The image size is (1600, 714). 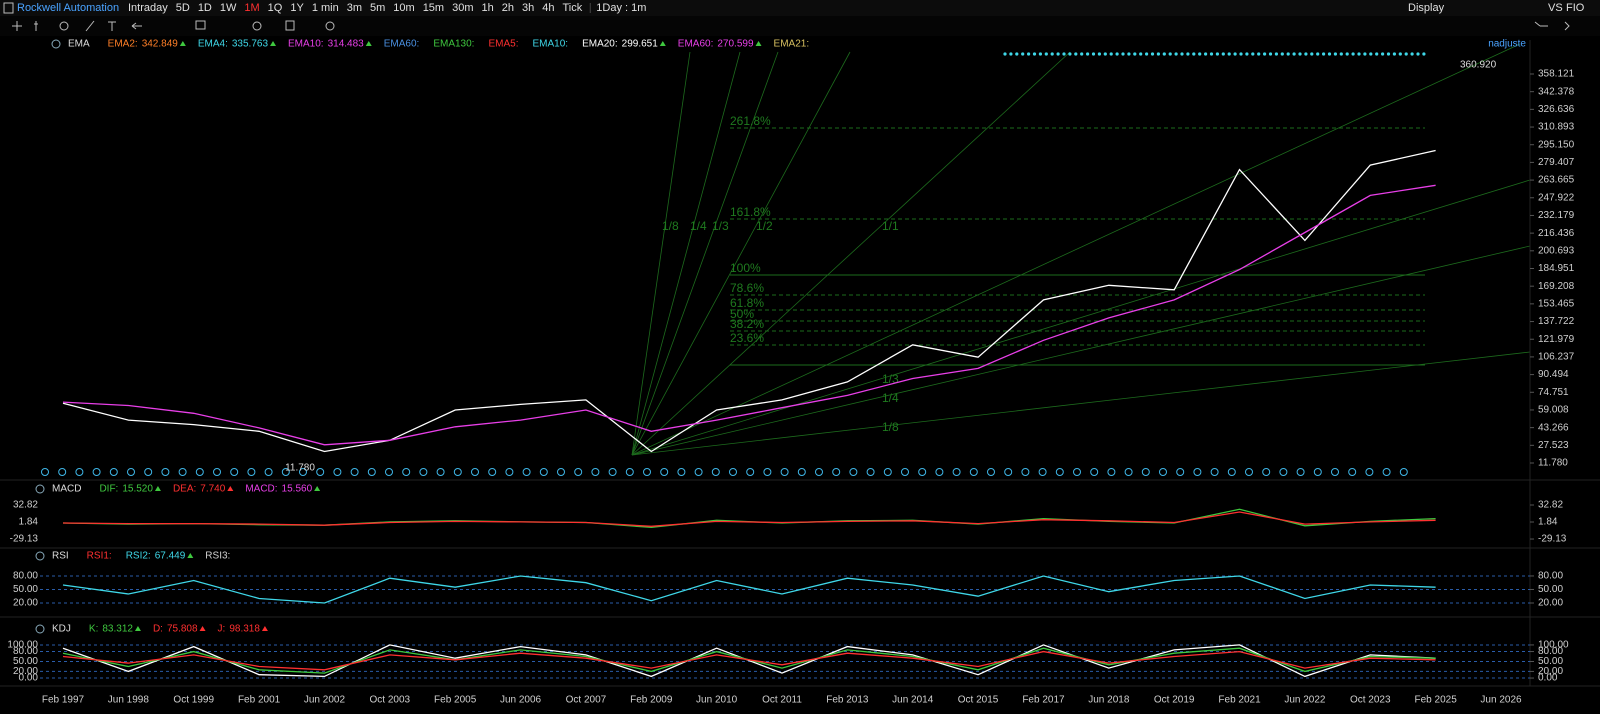 What do you see at coordinates (1541, 24) in the screenshot?
I see `undo` at bounding box center [1541, 24].